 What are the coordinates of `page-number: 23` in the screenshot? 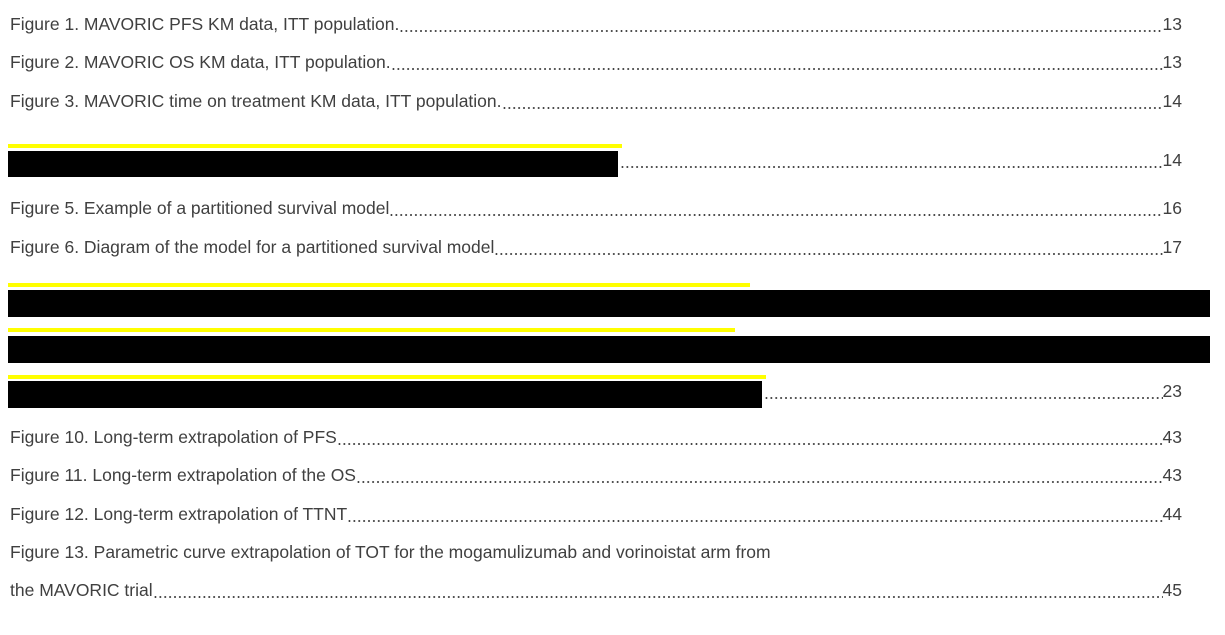 It's located at (1172, 391).